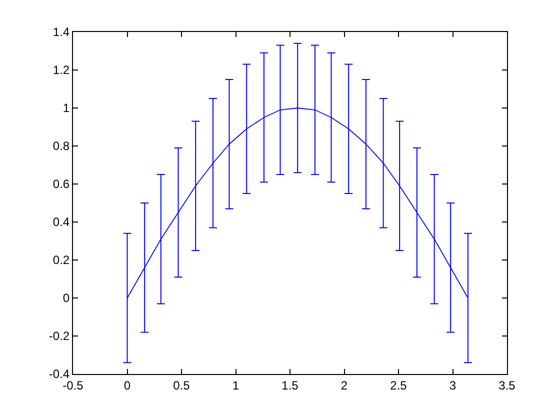 The image size is (560, 420). I want to click on x-tick-label: 1.5, so click(290, 385).